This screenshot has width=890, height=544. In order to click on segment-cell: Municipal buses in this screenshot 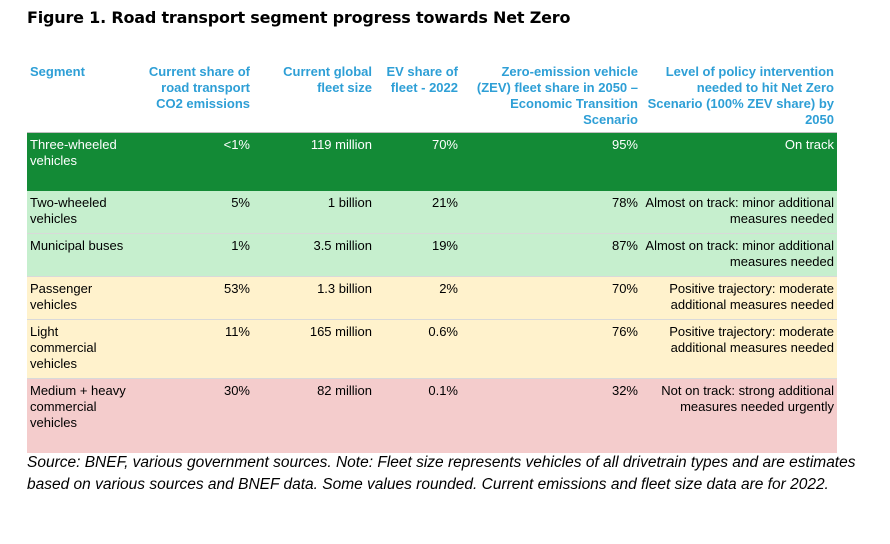, I will do `click(79, 255)`.